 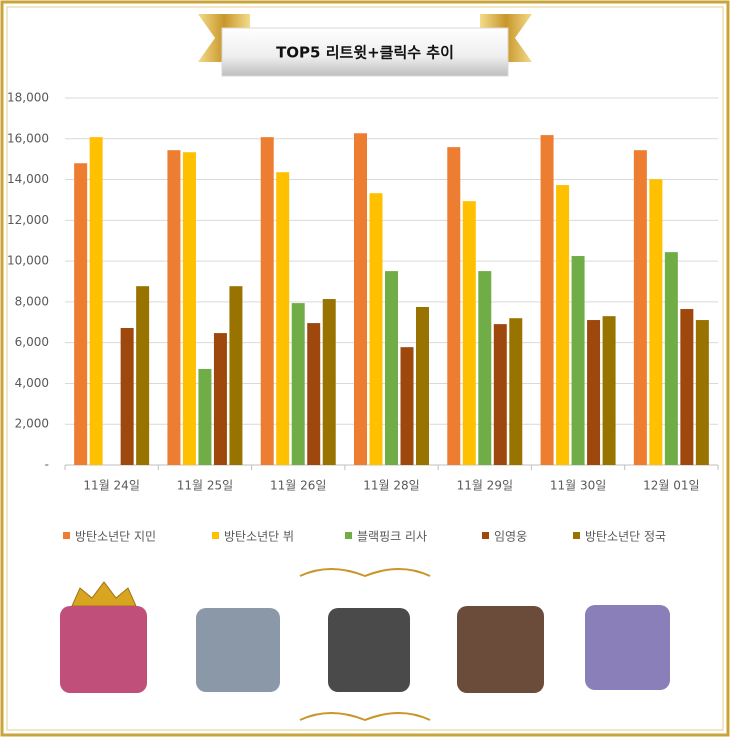 I want to click on title-banner, so click(x=365, y=45).